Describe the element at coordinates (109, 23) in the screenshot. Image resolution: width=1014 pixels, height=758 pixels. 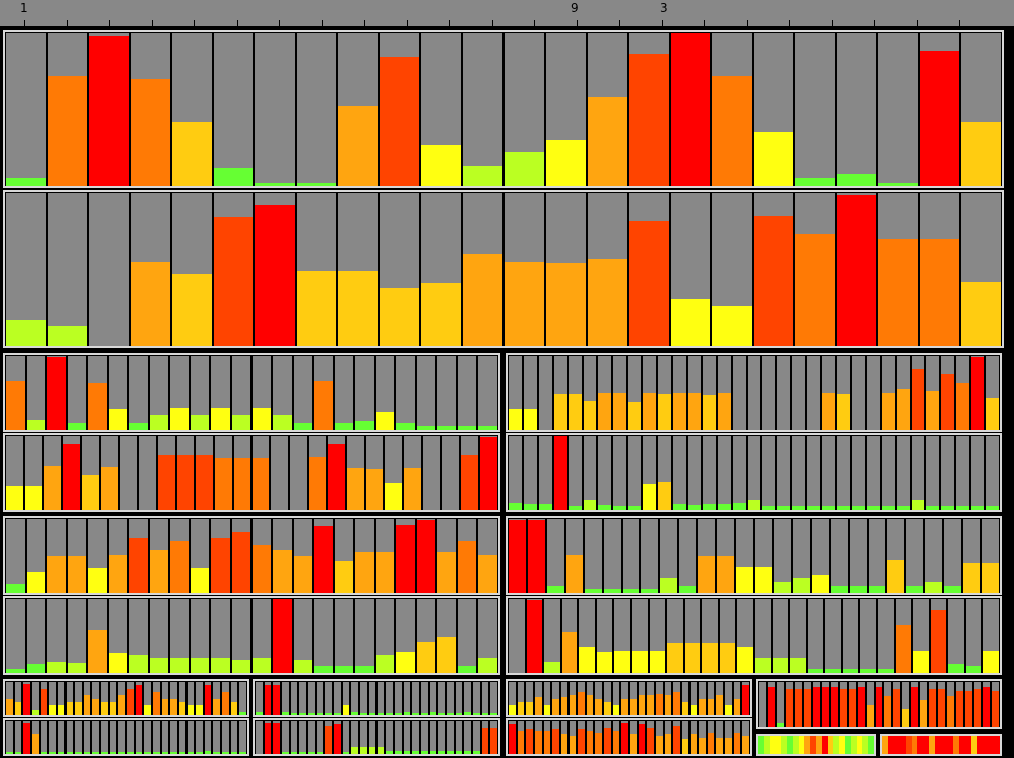
I see `ruler-tick` at that location.